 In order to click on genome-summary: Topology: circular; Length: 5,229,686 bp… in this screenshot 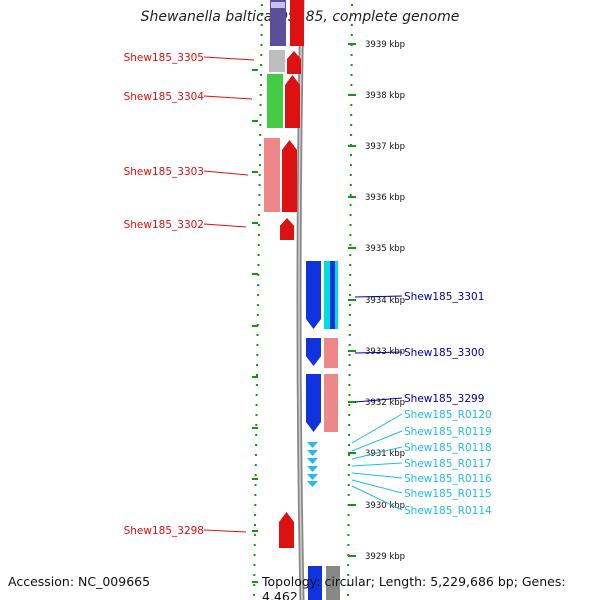, I will do `click(414, 587)`.